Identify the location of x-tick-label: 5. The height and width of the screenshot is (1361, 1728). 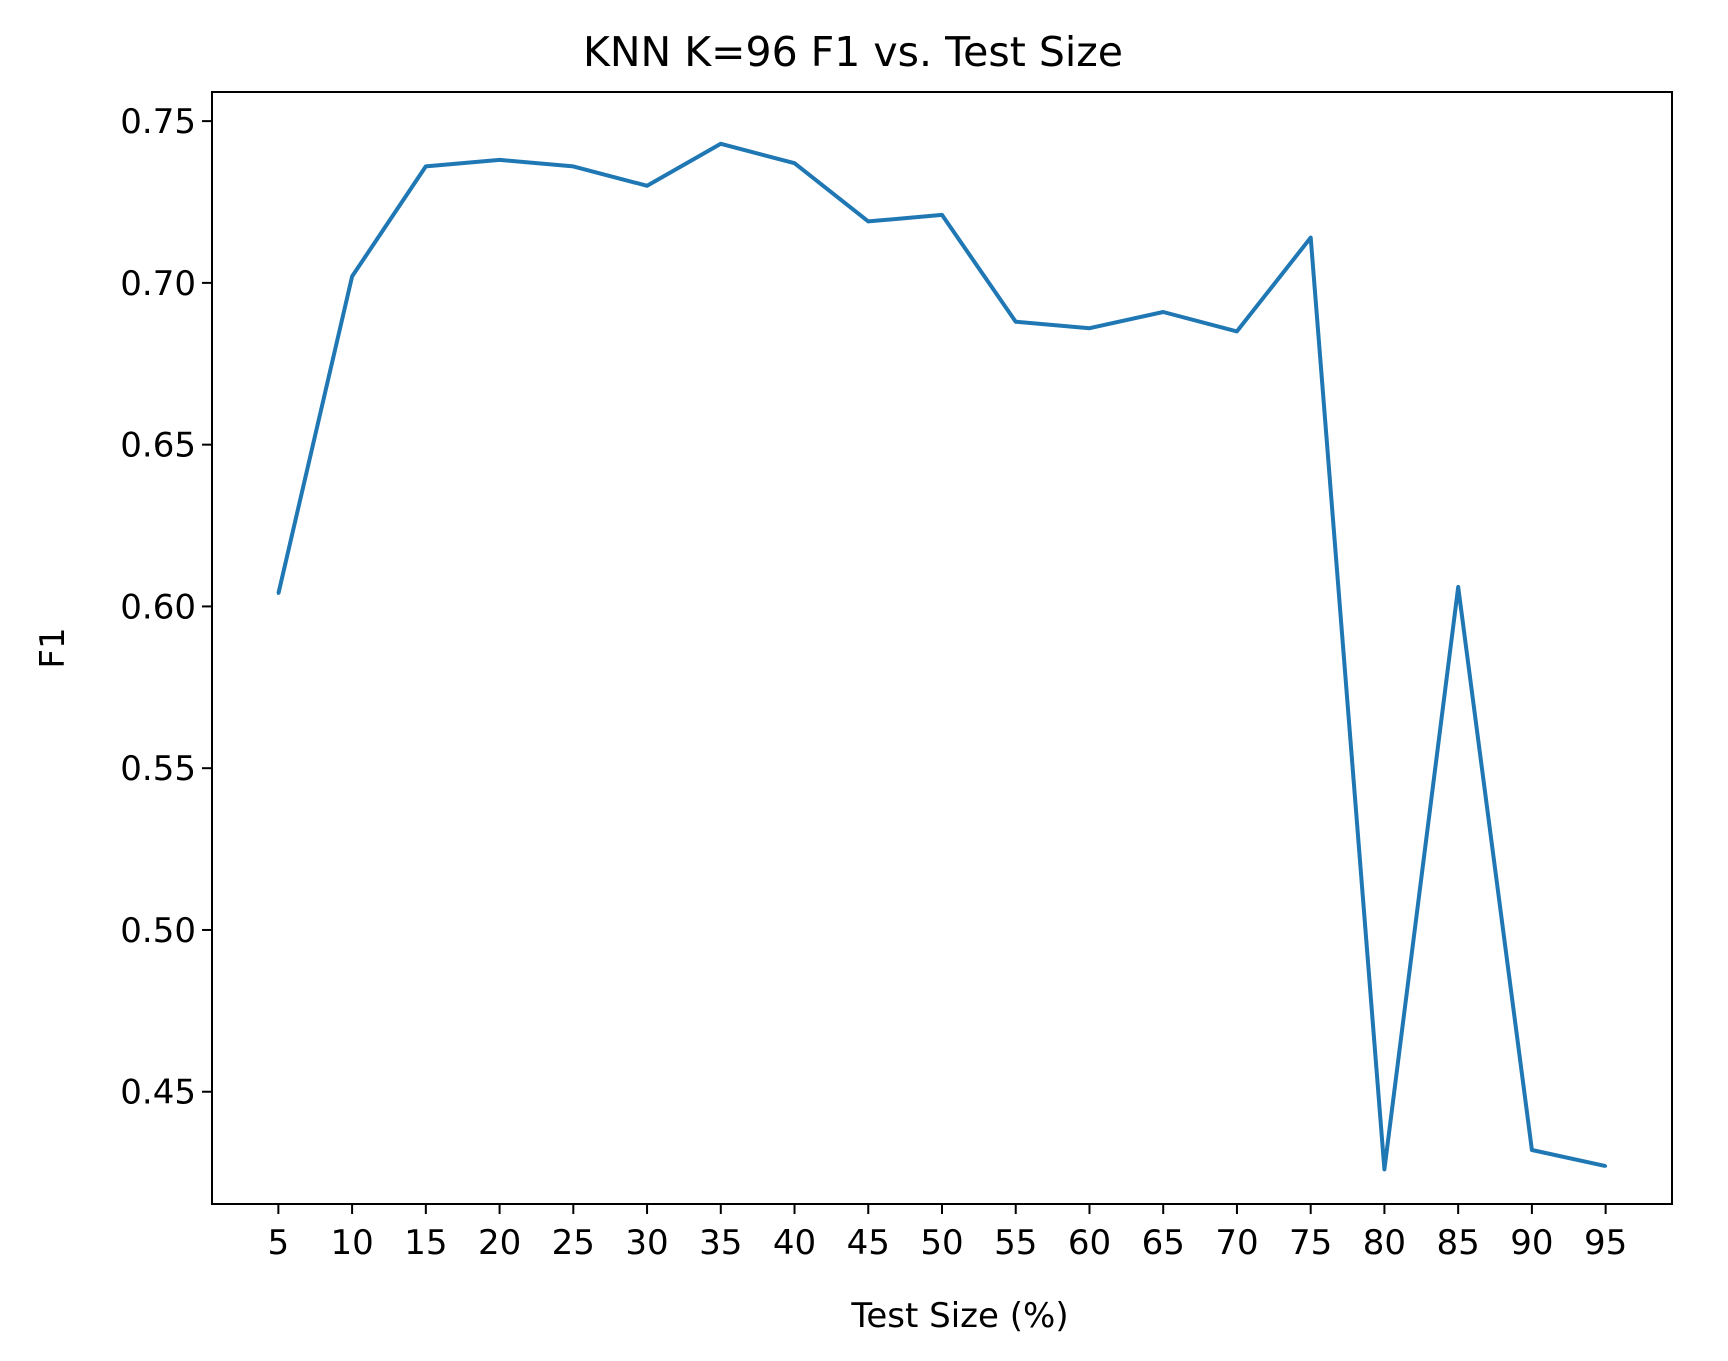
(279, 1243).